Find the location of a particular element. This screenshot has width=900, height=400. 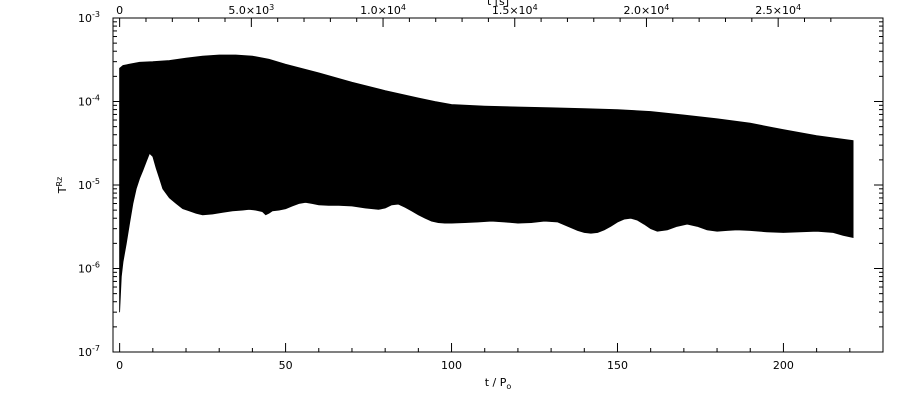

x2-tick-label: 0 is located at coordinates (119, 10).